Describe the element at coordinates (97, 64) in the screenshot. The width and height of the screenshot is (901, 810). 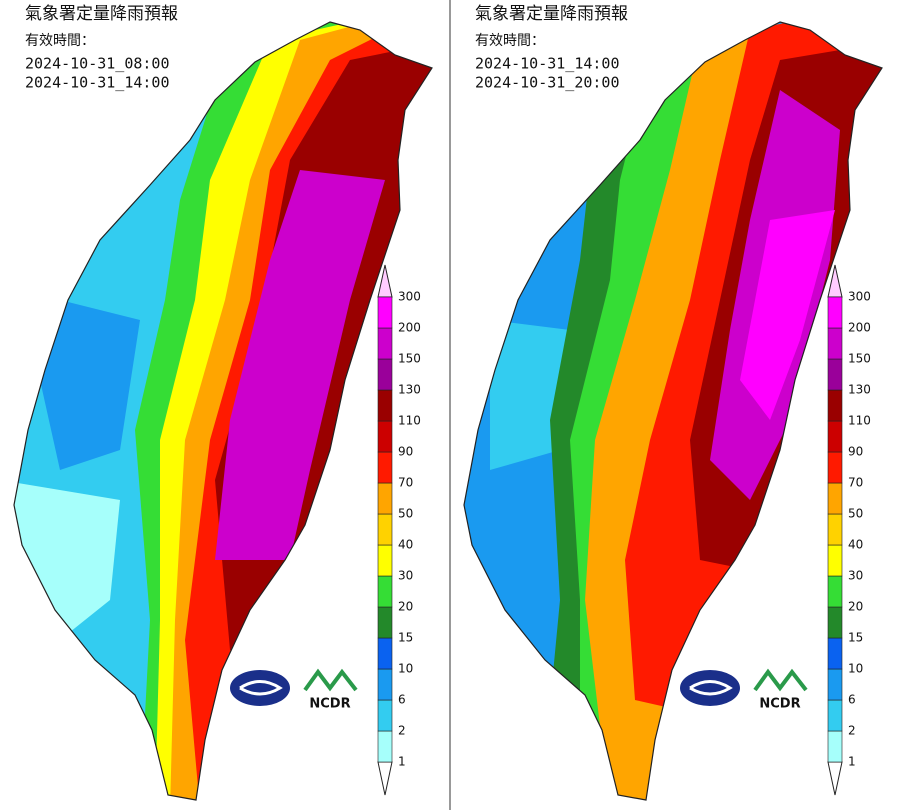
I see `start-time: 2024-10-31_08:00` at that location.